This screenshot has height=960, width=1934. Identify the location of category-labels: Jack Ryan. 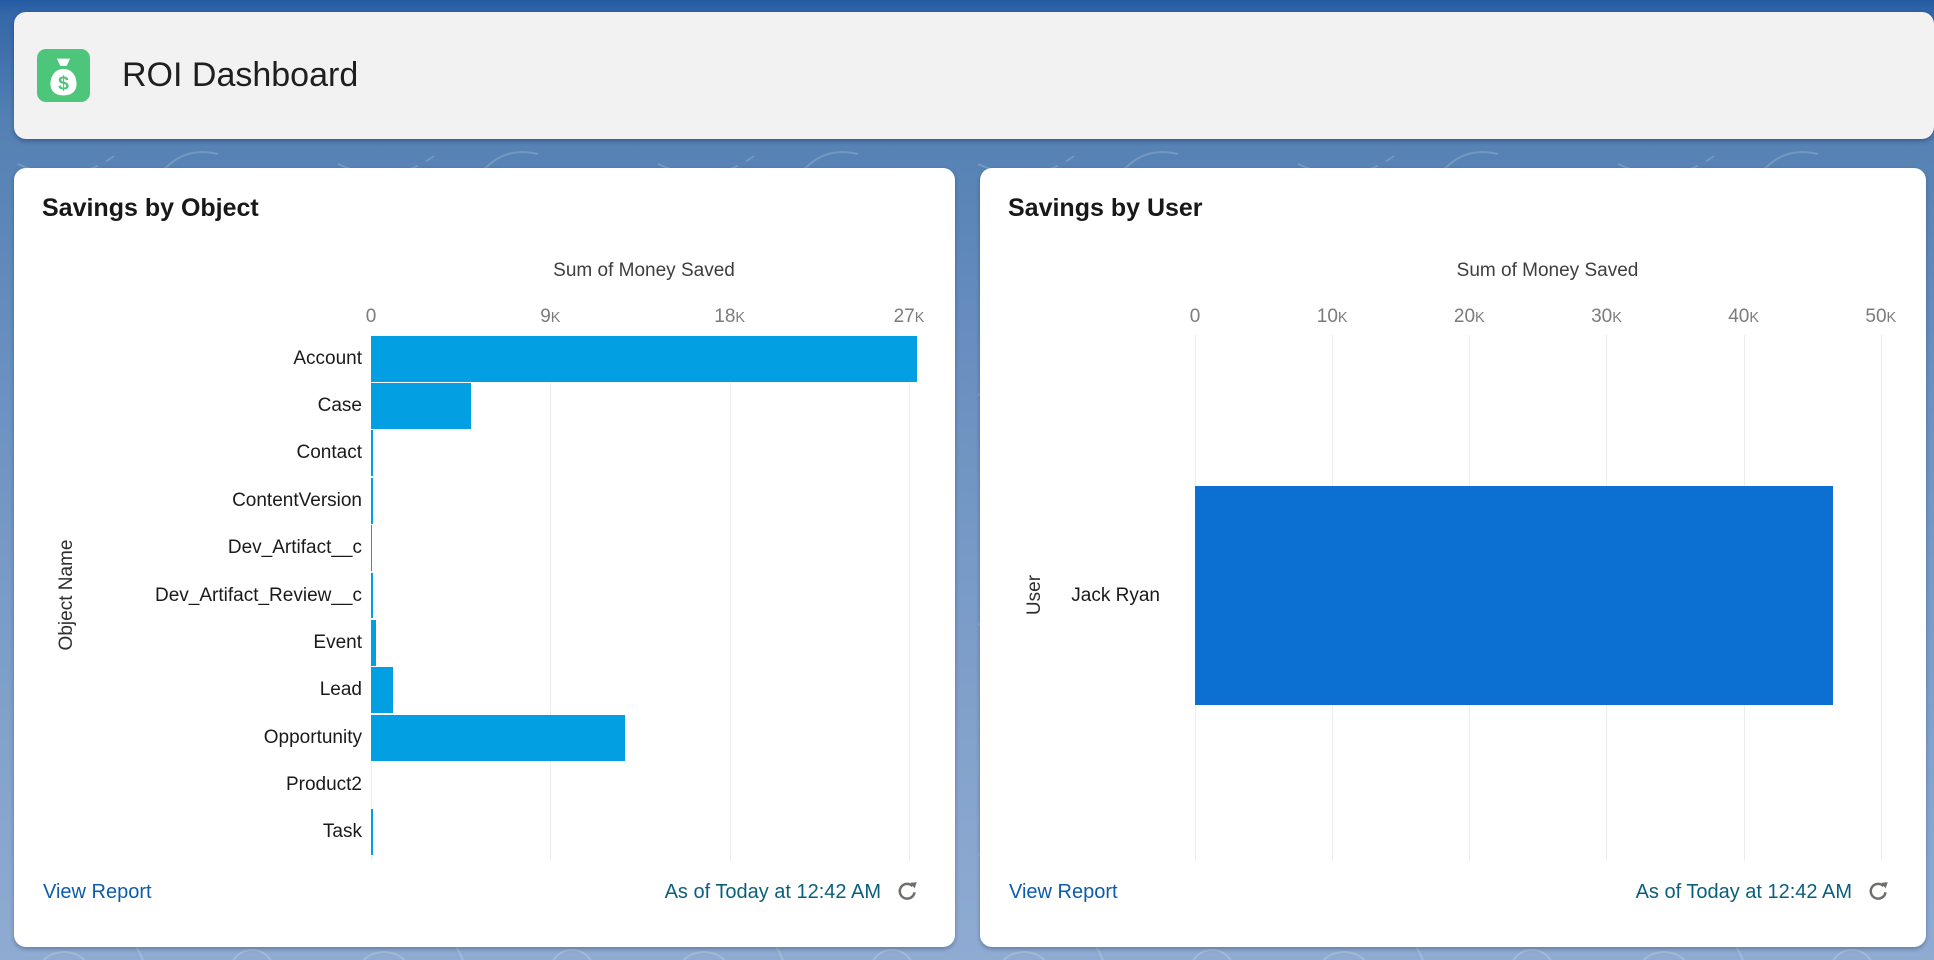
(1070, 595).